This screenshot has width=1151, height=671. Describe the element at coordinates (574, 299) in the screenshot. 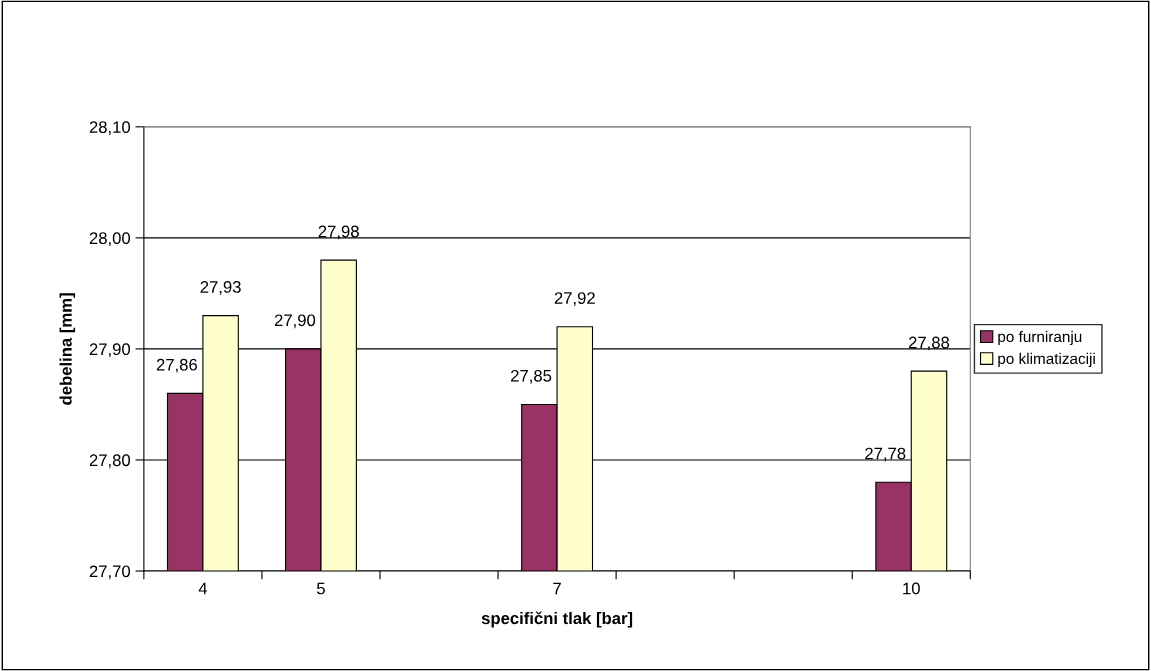

I see `data-label: 27,92` at that location.